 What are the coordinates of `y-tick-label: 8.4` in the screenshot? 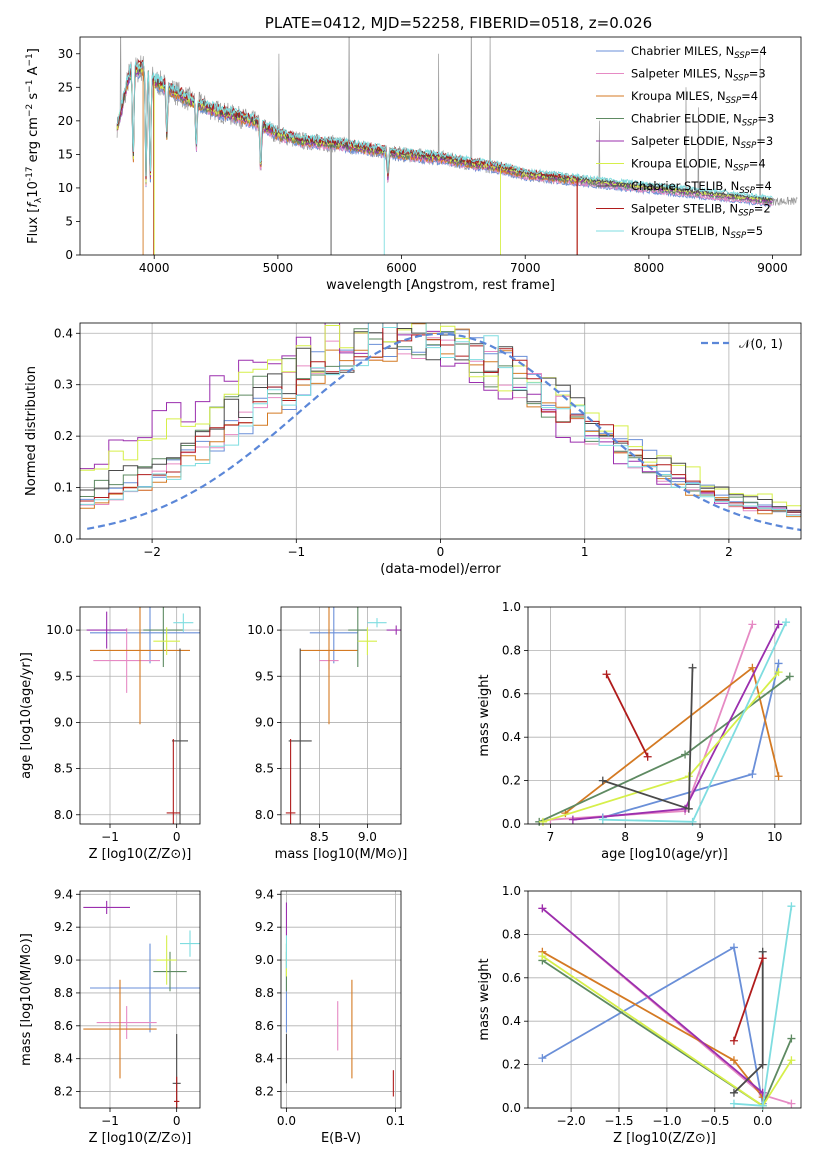 It's located at (264, 1059).